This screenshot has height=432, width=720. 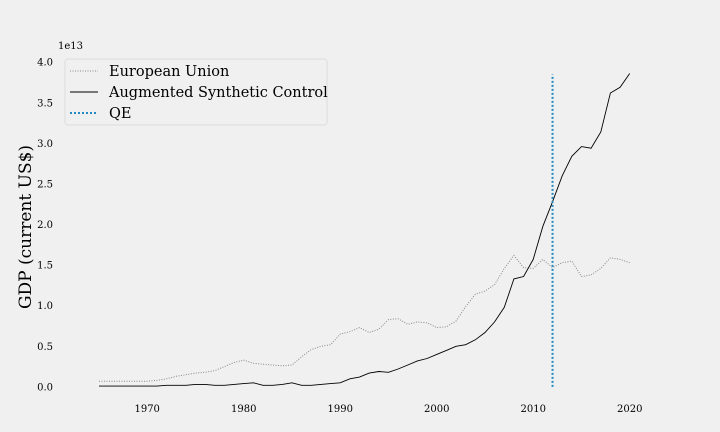 I want to click on legend-label-qe: QE, so click(x=120, y=114).